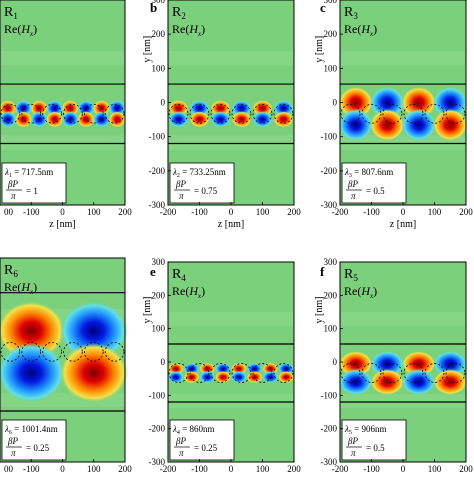 Image resolution: width=474 pixels, height=479 pixels. What do you see at coordinates (9, 469) in the screenshot?
I see `x-tick-label: 00` at bounding box center [9, 469].